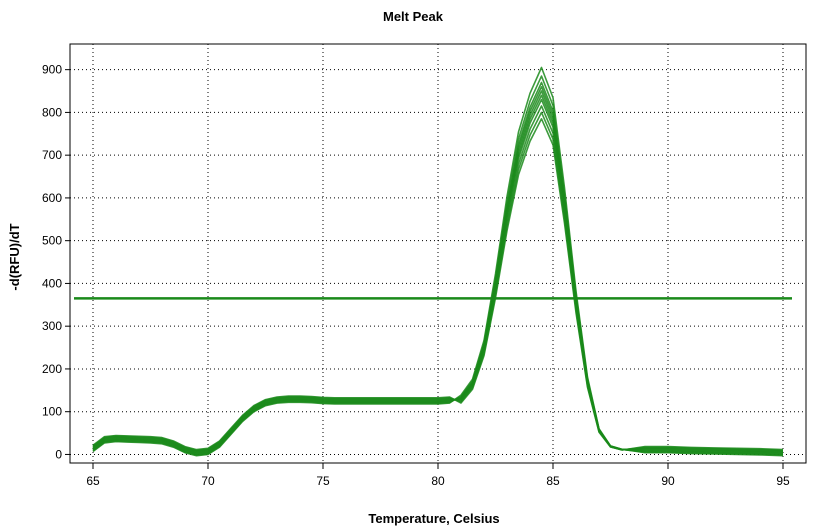 The image size is (826, 529). I want to click on y-tick-label: 800, so click(52, 112).